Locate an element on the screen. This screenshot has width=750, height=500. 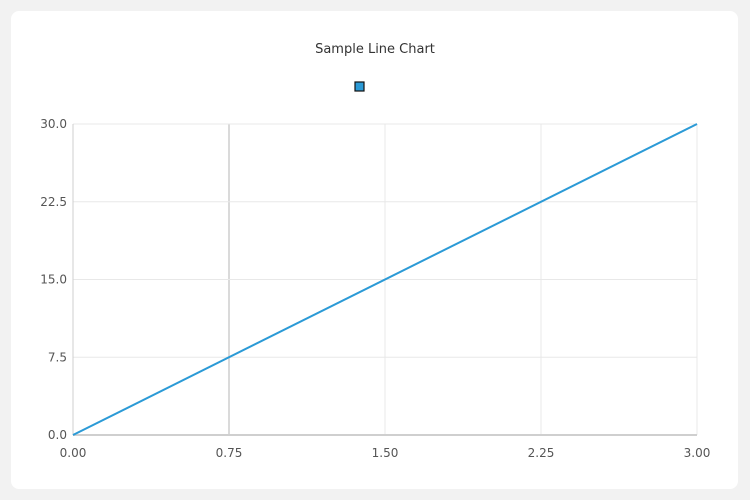
y-tick-label: 7.5 is located at coordinates (57, 357).